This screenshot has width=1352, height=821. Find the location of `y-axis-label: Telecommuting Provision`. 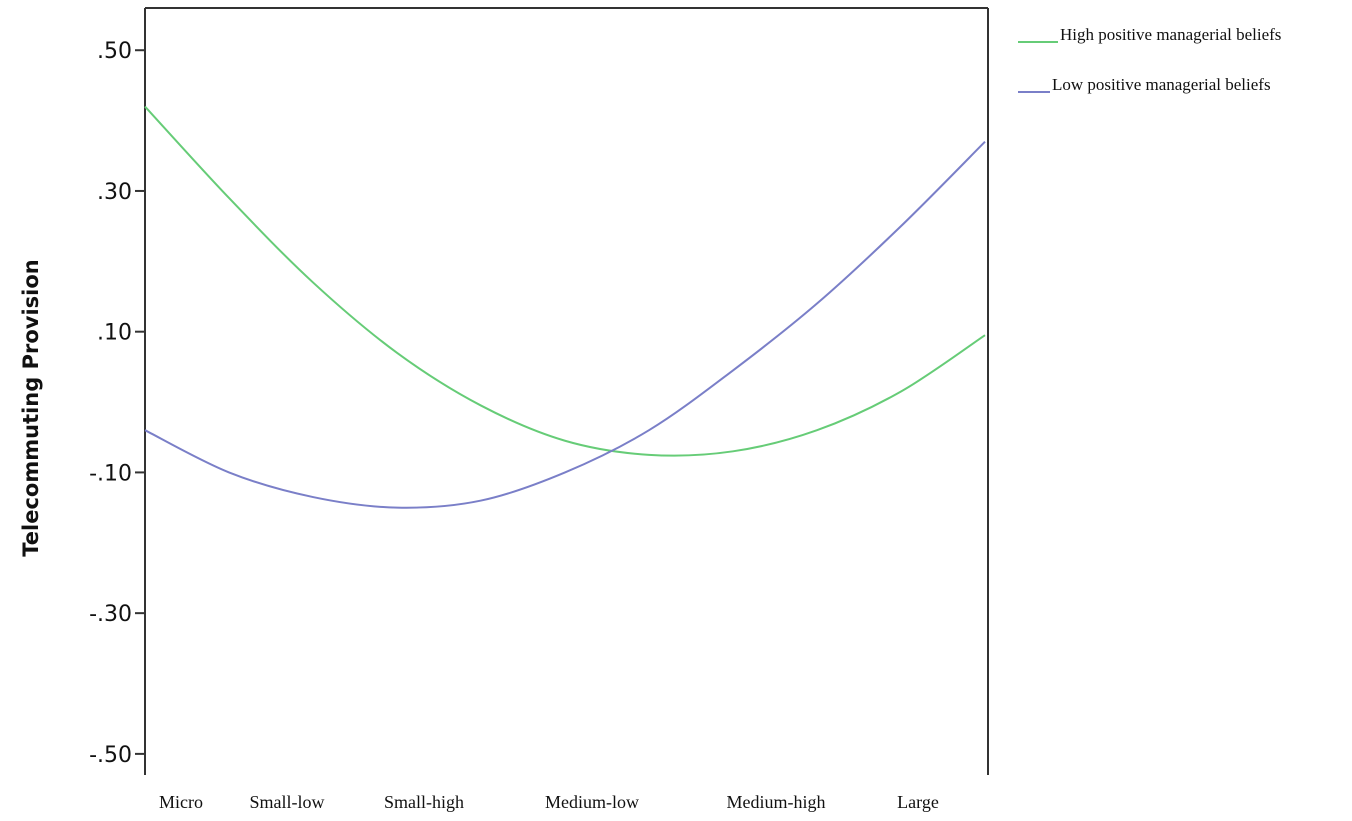

y-axis-label: Telecommuting Provision is located at coordinates (31, 407).